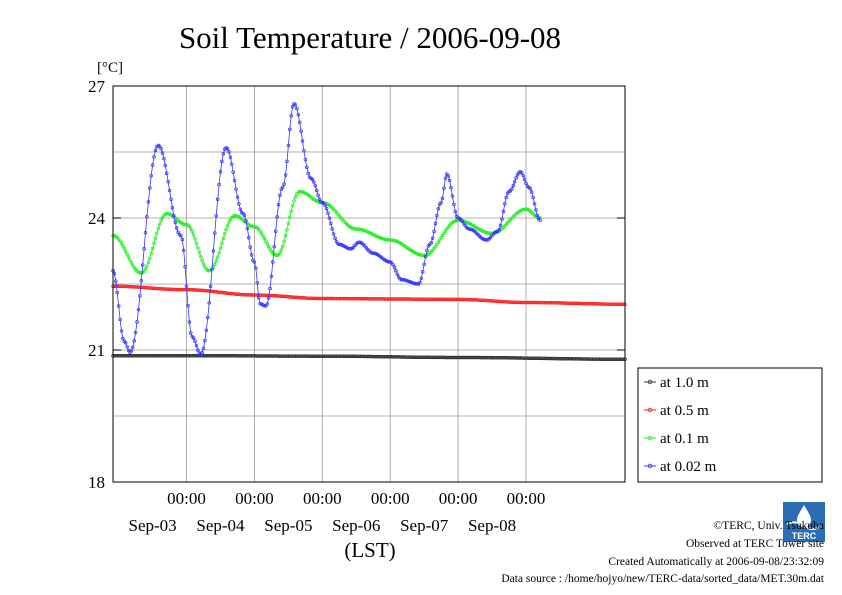 This screenshot has height=595, width=842. What do you see at coordinates (676, 439) in the screenshot?
I see `legend-item: at 0.1 m` at bounding box center [676, 439].